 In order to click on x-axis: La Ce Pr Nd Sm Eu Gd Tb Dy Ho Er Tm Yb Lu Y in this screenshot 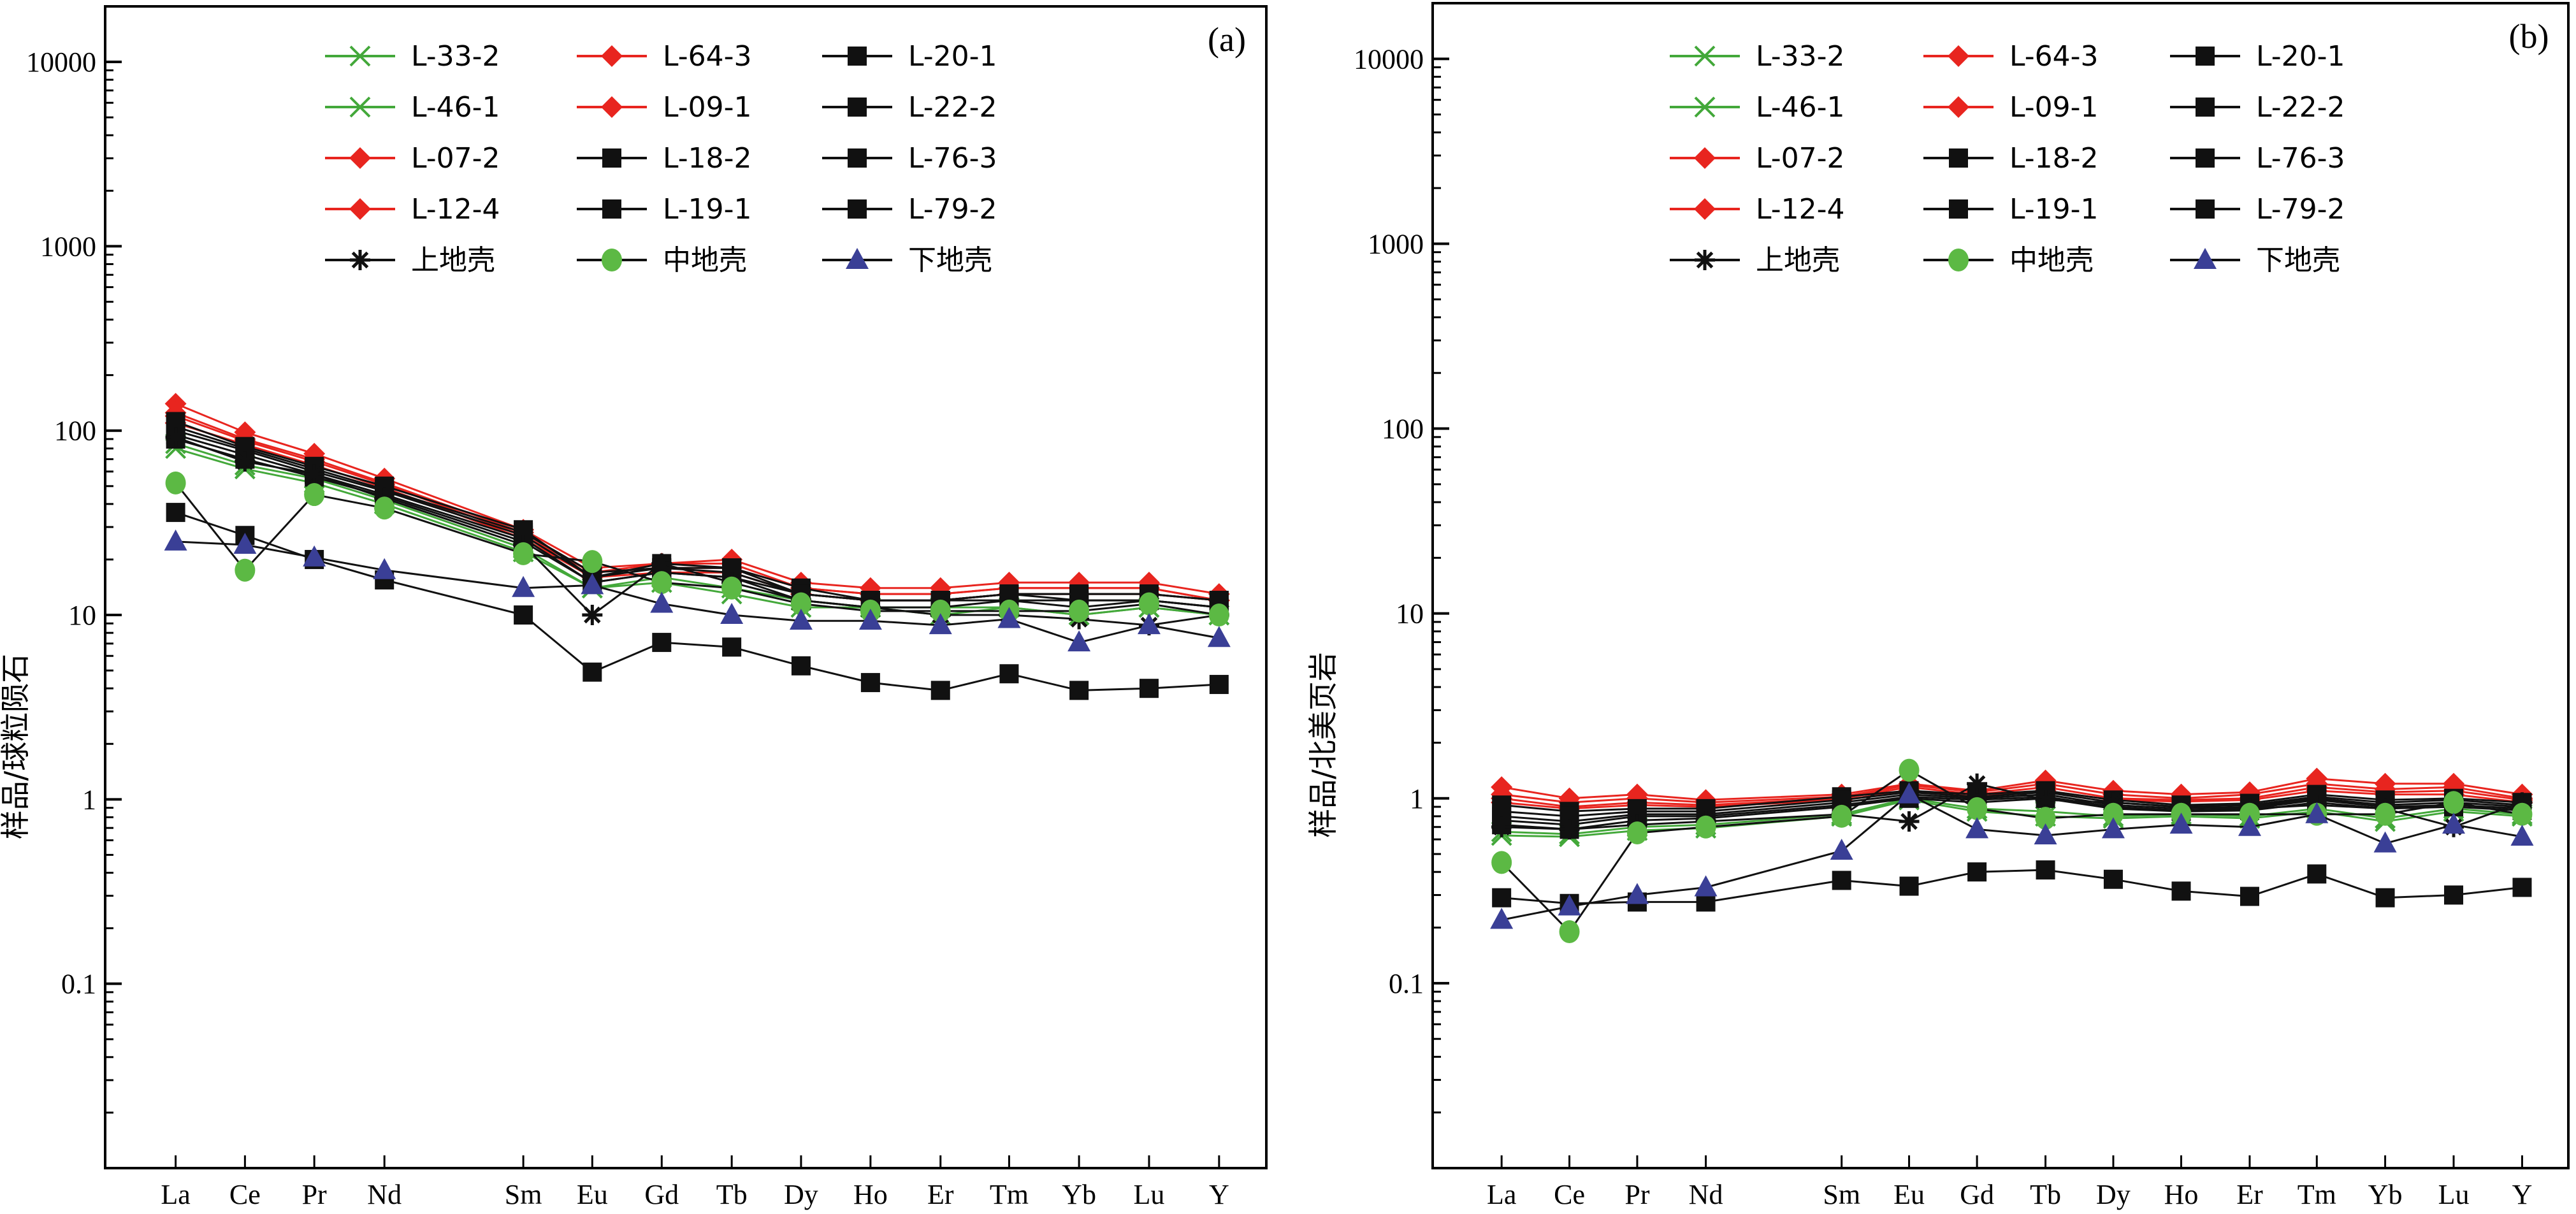, I will do `click(695, 1182)`.